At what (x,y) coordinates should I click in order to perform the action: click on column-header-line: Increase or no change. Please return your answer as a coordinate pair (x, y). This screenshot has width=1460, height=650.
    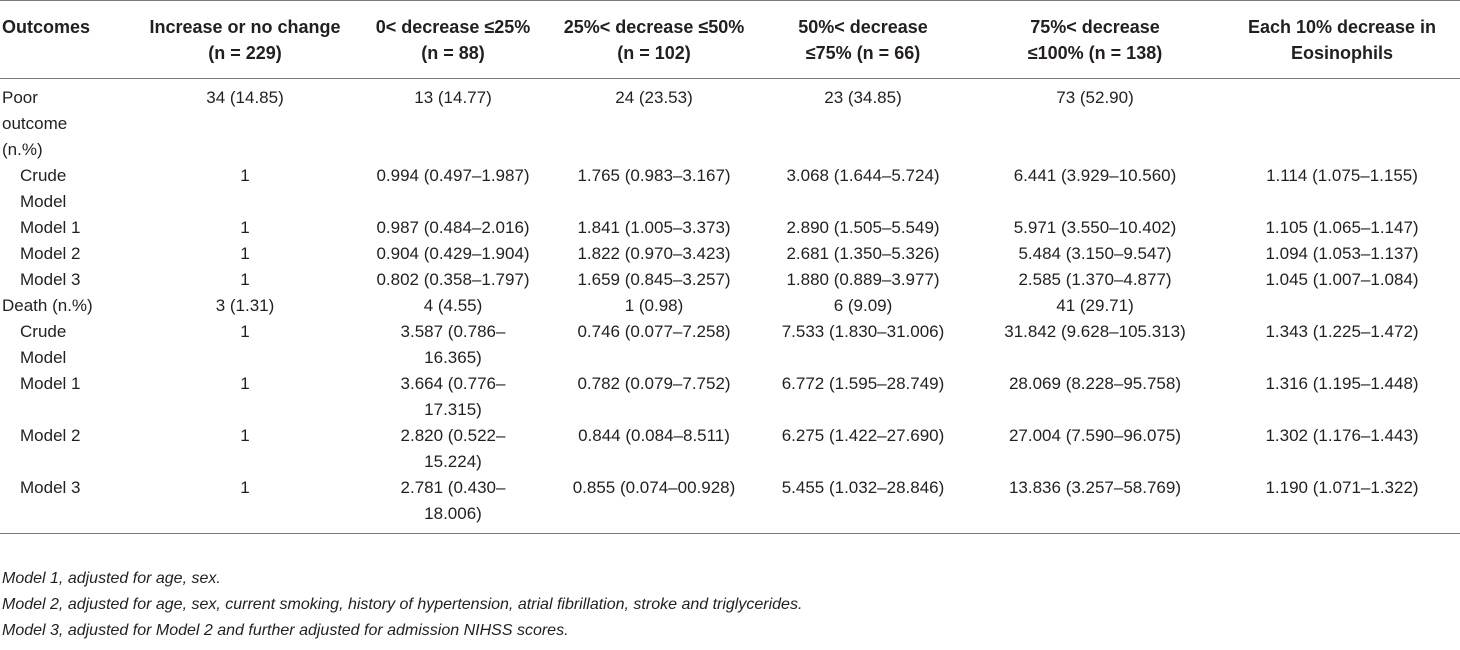
    Looking at the image, I should click on (245, 27).